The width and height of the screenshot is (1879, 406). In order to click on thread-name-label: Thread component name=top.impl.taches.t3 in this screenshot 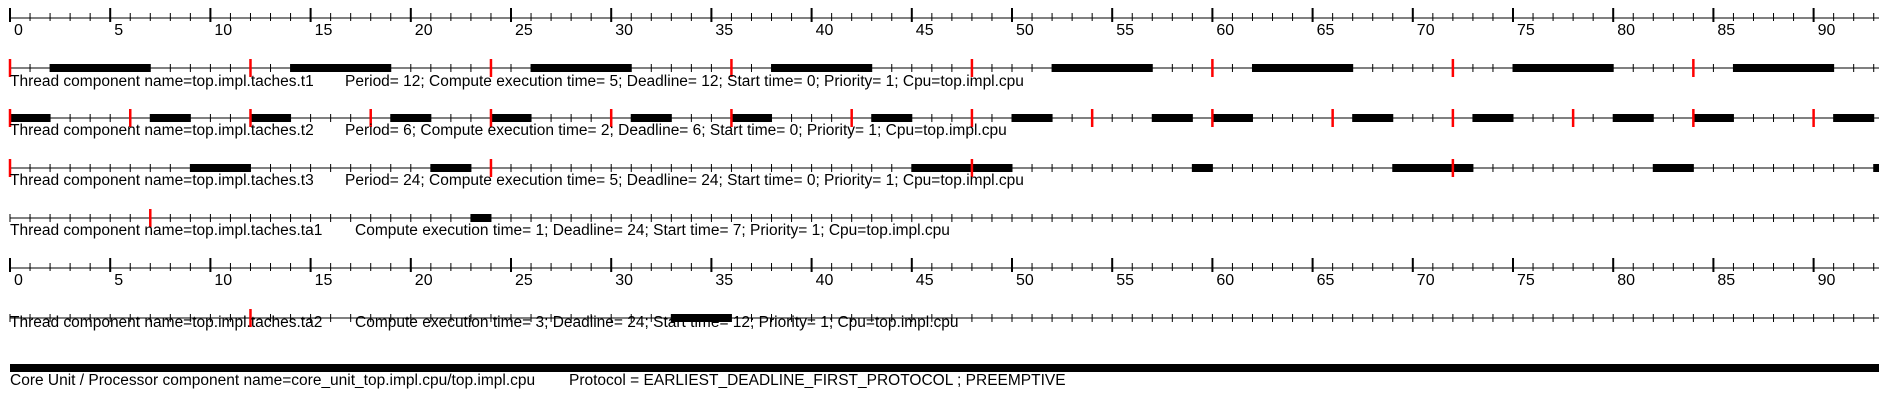, I will do `click(162, 180)`.